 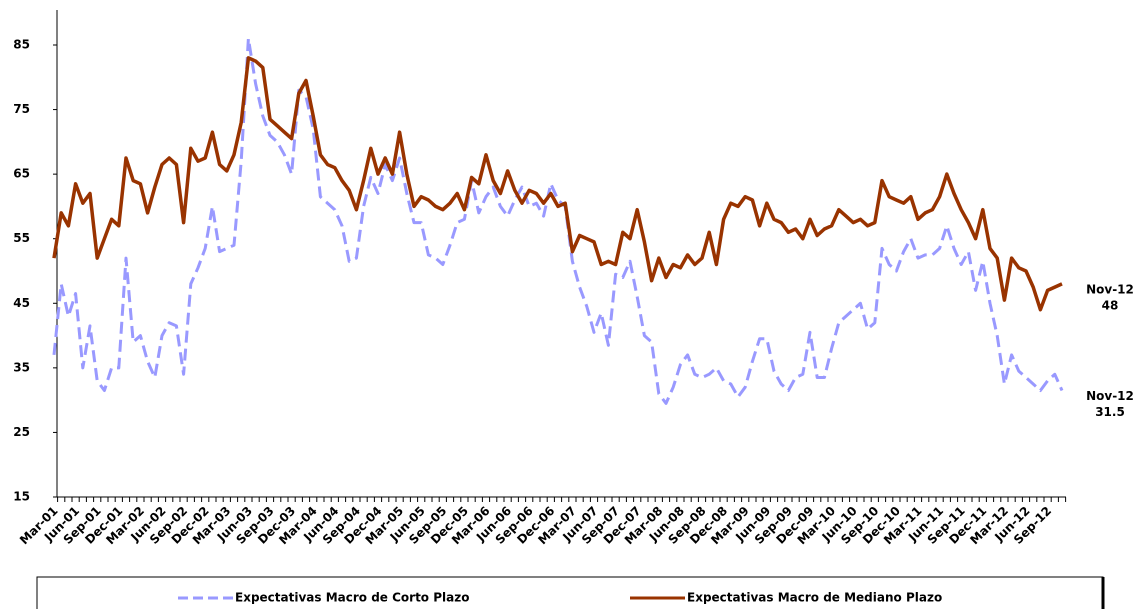 What do you see at coordinates (814, 598) in the screenshot?
I see `legend-label: Expectativas Macro de Mediano Plazo` at bounding box center [814, 598].